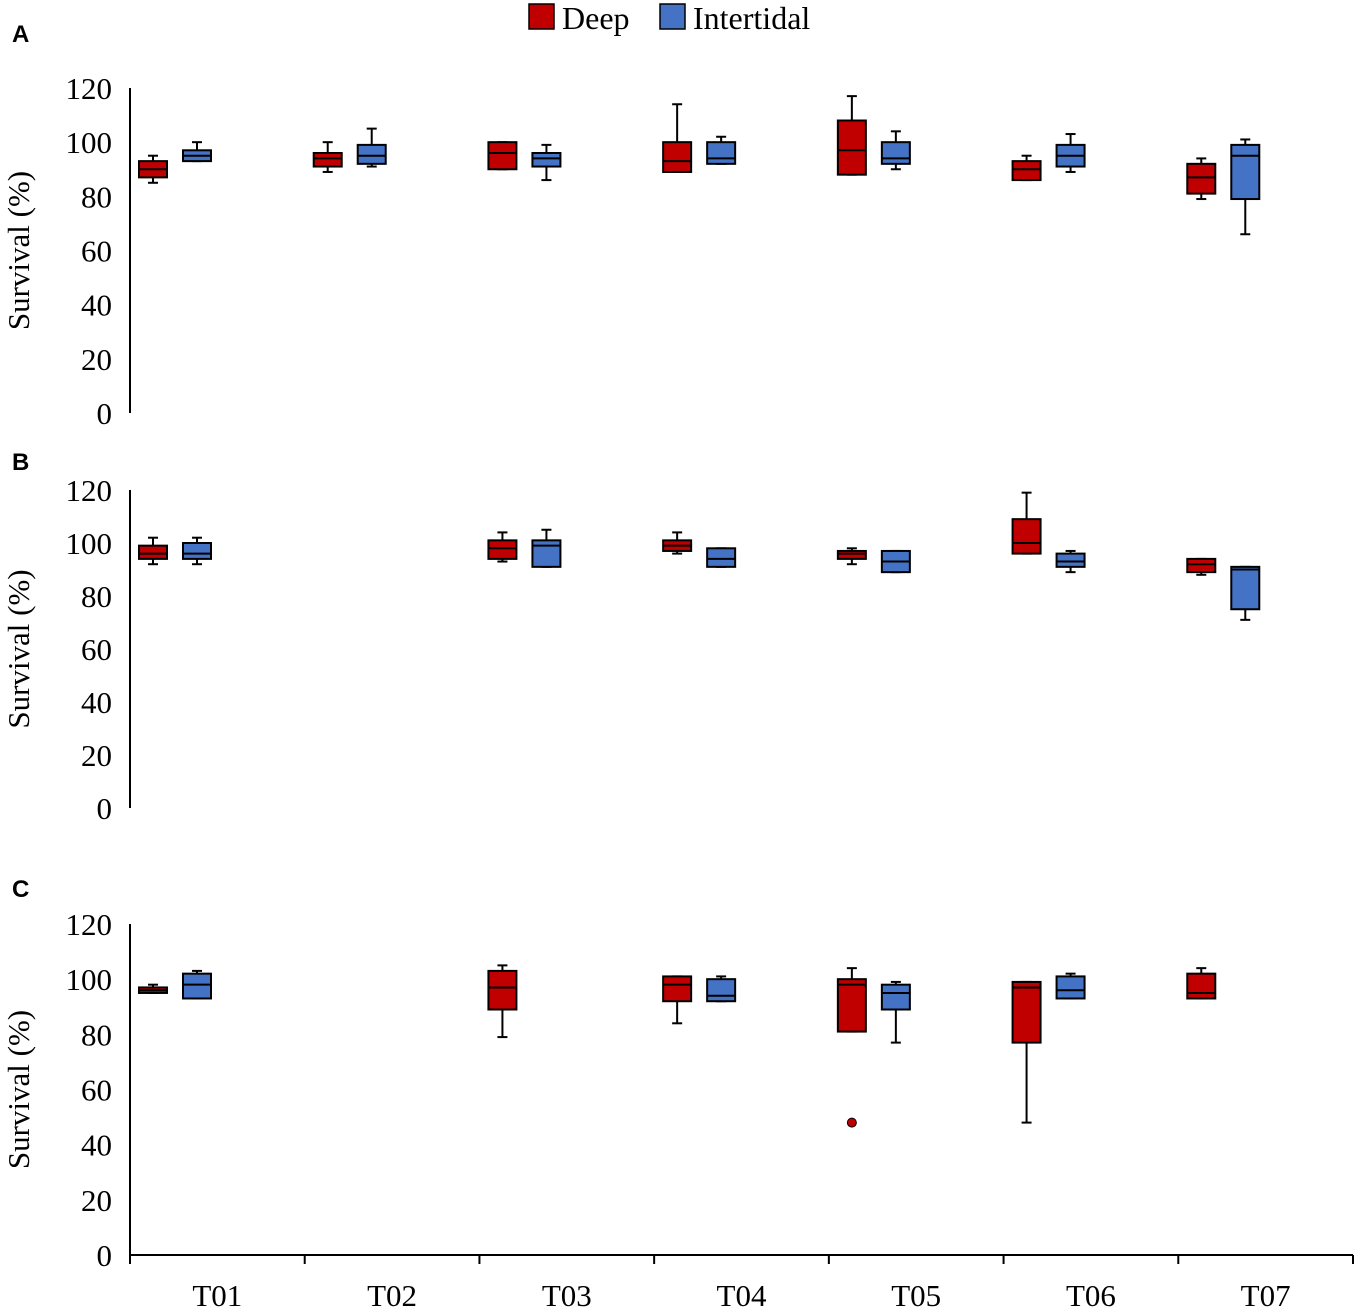 The image size is (1358, 1314). Describe the element at coordinates (541, 16) in the screenshot. I see `legend-swatch-deep` at that location.